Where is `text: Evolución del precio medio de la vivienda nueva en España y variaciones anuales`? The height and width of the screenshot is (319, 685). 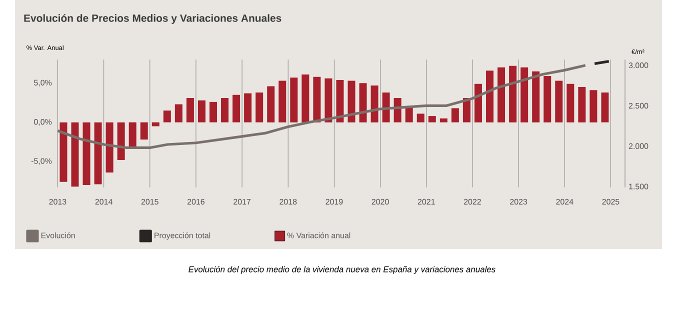 text: Evolución del precio medio de la vivienda nueva en España y variaciones anuales is located at coordinates (342, 270).